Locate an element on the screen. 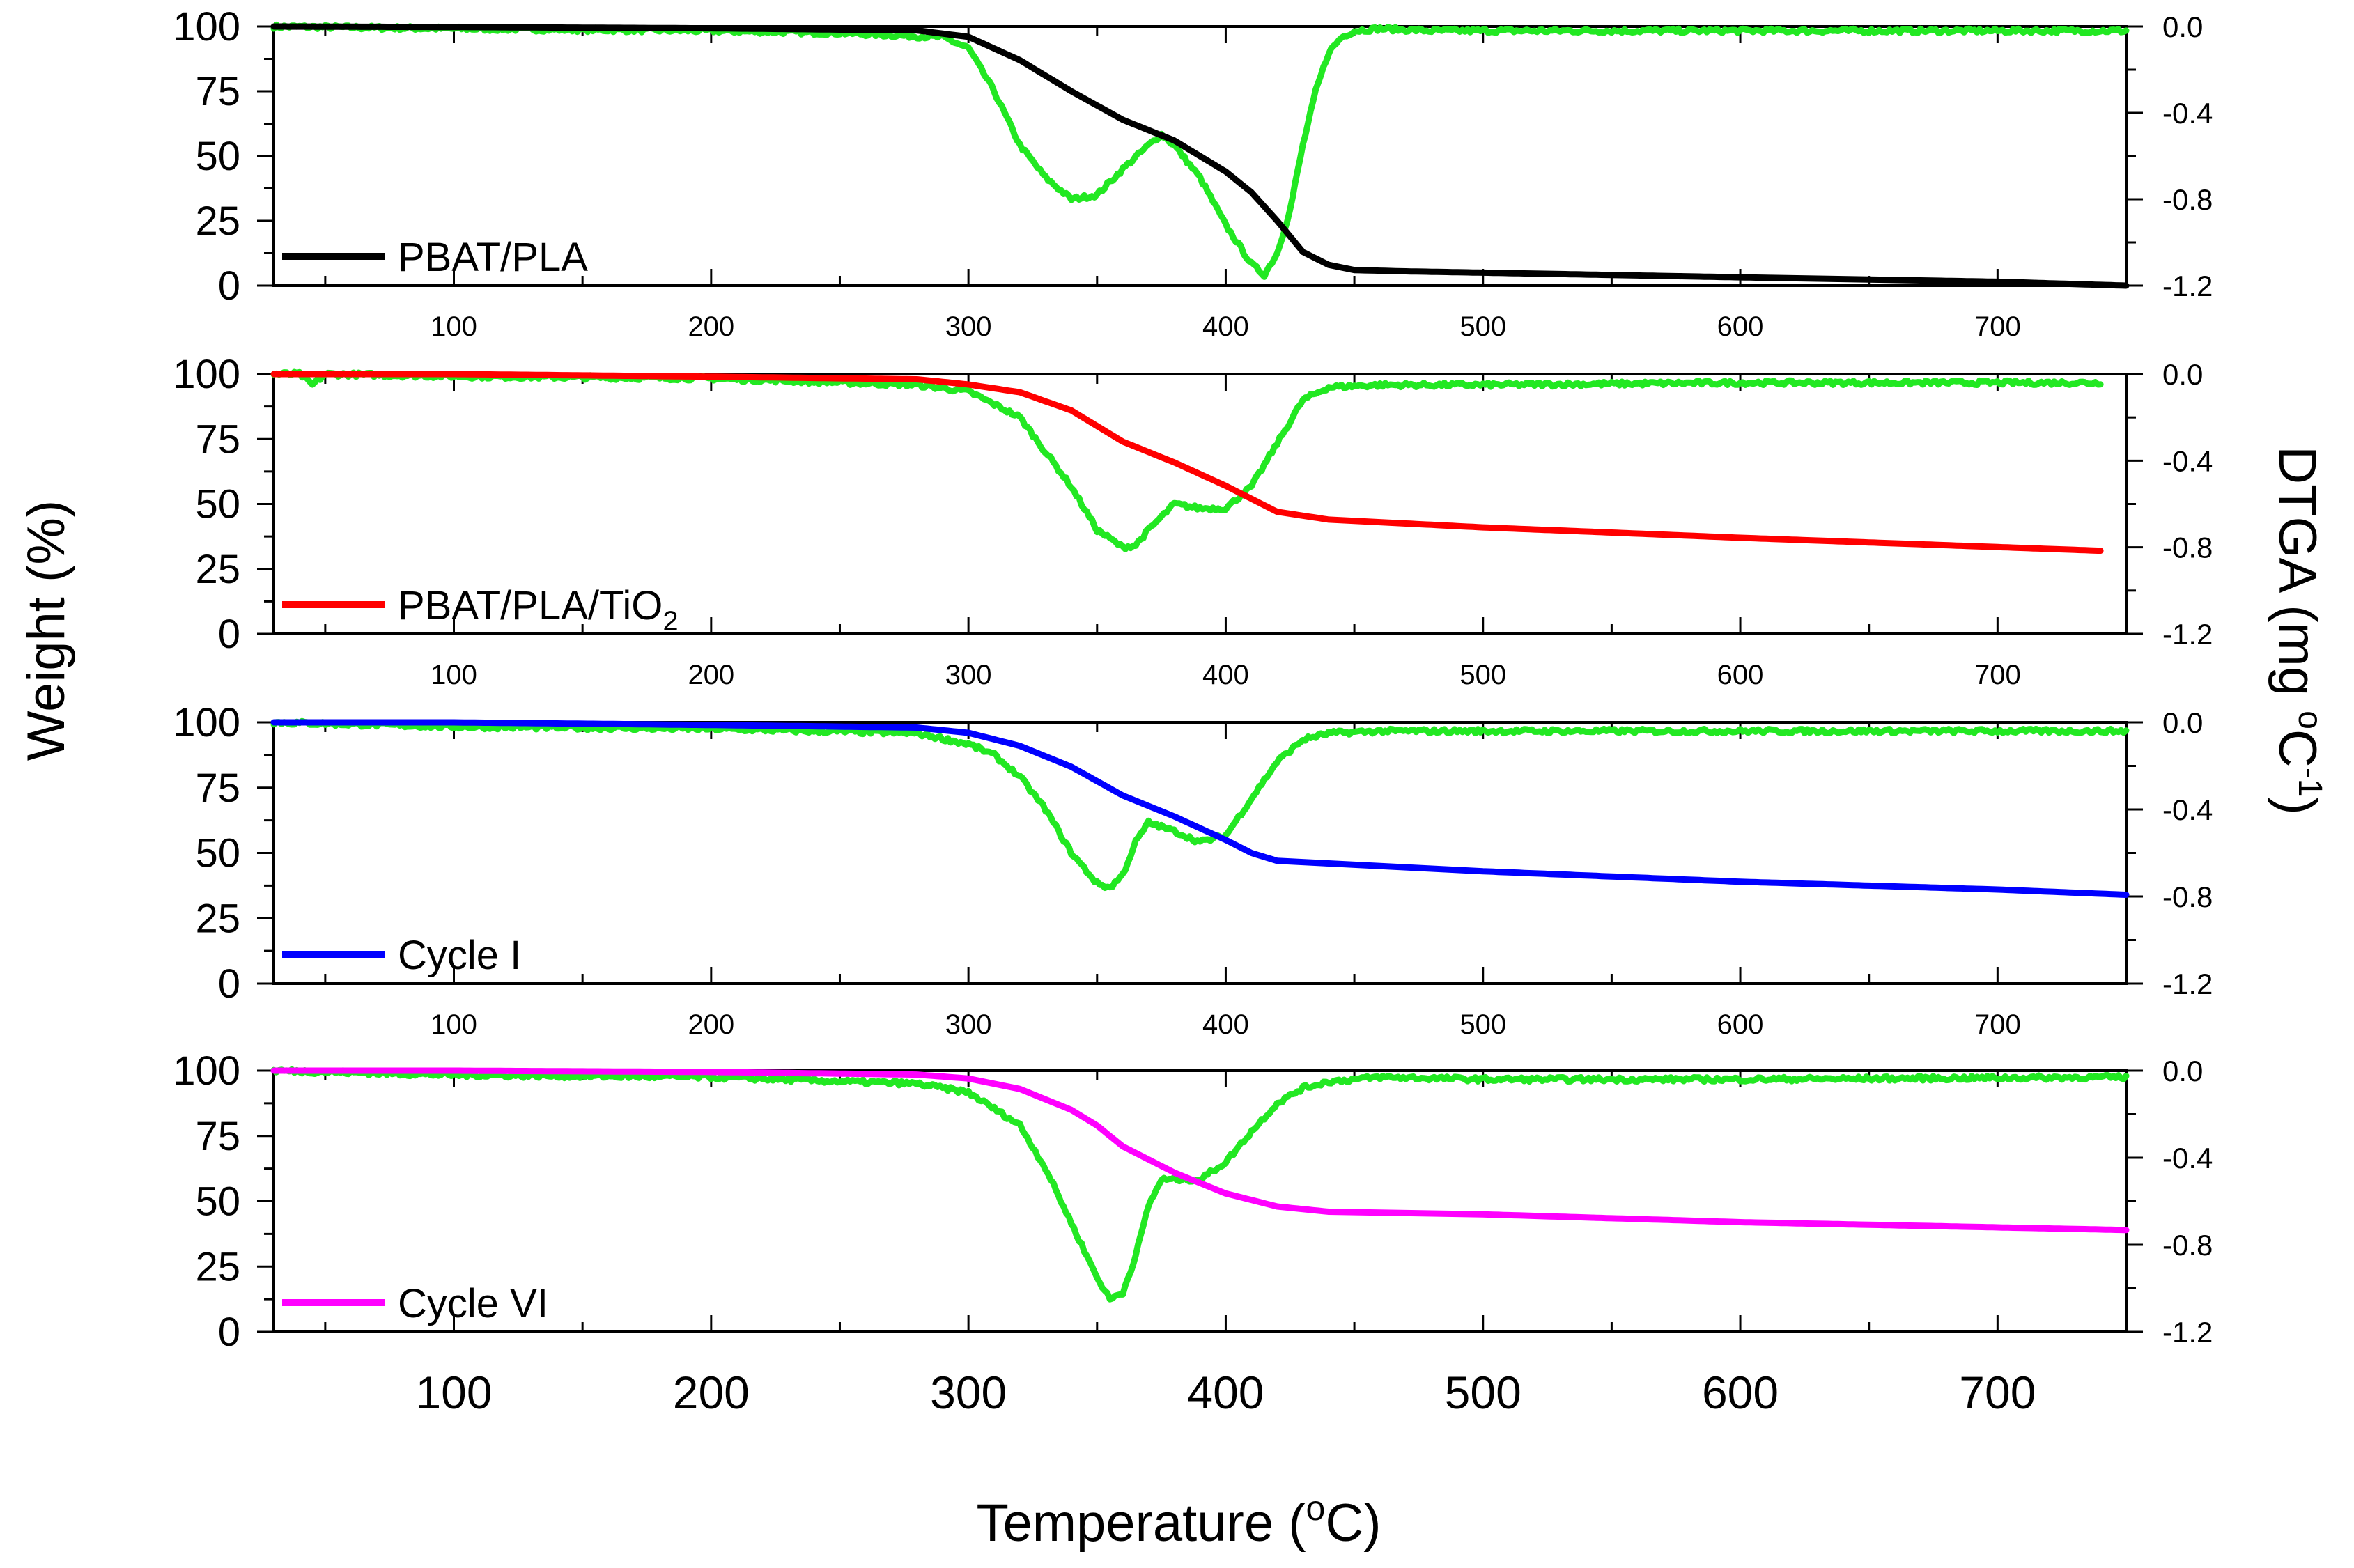 This screenshot has height=1568, width=2354. x-axis-title-main: Temperature ( is located at coordinates (1141, 1523).